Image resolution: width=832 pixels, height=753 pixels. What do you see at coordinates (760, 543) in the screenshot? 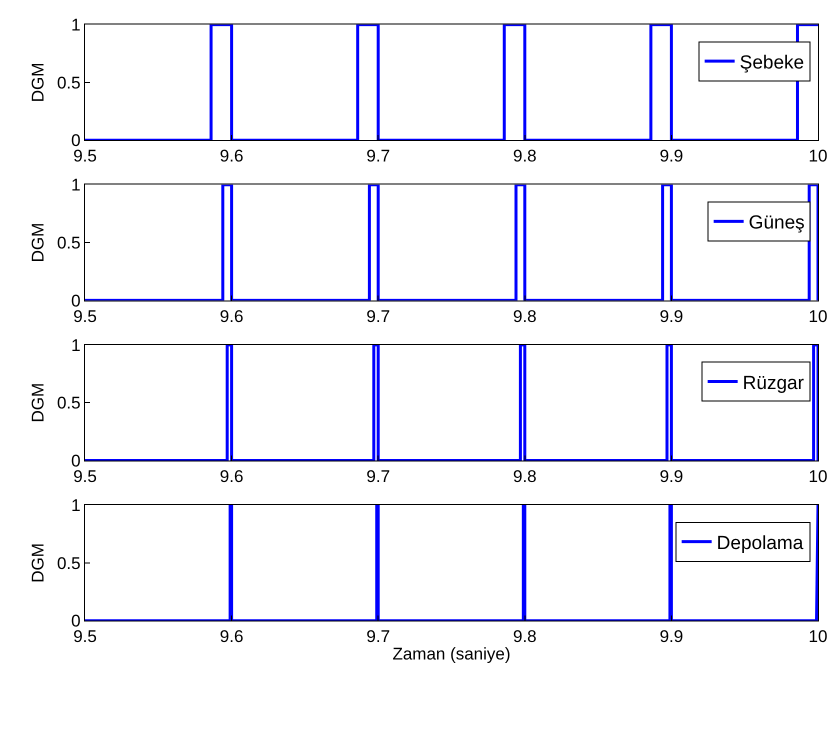
I see `legend-label: Depolama` at bounding box center [760, 543].